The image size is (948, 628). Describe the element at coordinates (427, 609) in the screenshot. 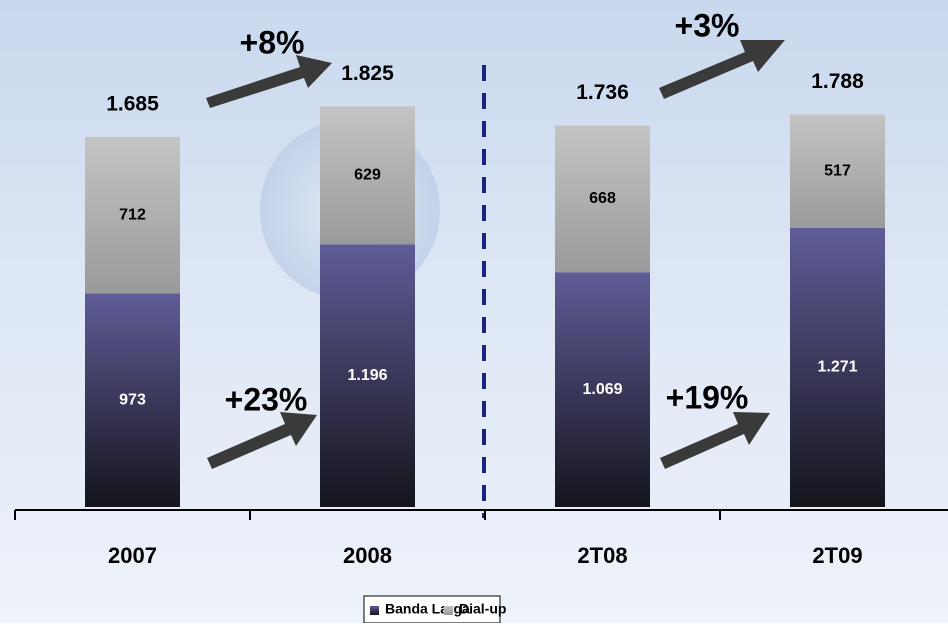

I see `legend-label: Banda Larga` at that location.